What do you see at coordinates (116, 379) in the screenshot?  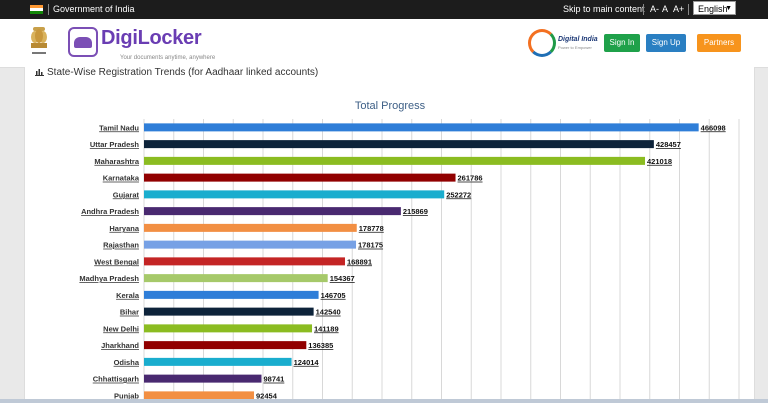 I see `category-label: Chhattisgarh` at bounding box center [116, 379].